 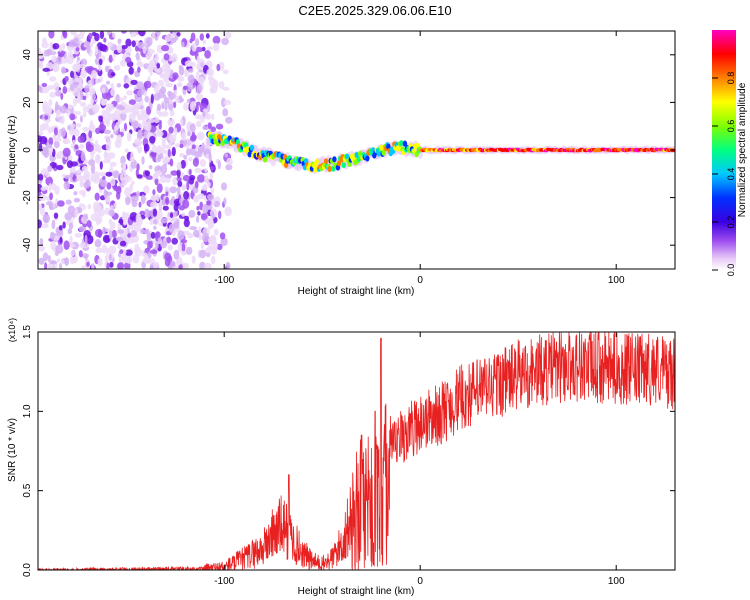 What do you see at coordinates (724, 174) in the screenshot?
I see `colorbar-ticks: 0.0 0.2 0.4 0.6 0.8` at bounding box center [724, 174].